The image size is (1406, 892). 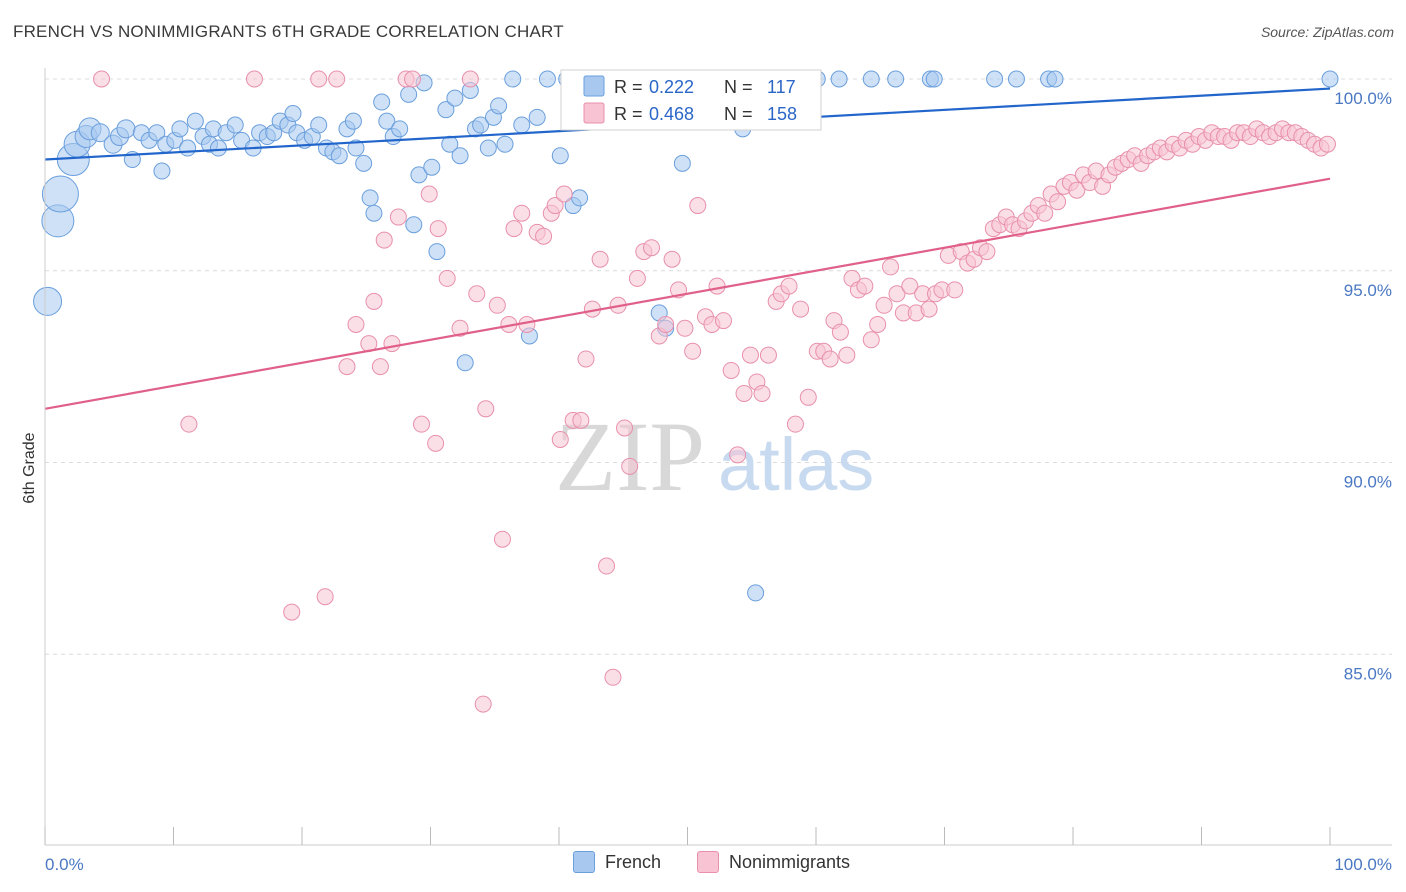 I want to click on stats-legend: R = 0.222 N = 117 R = 0.468 N = 158, so click(x=691, y=100).